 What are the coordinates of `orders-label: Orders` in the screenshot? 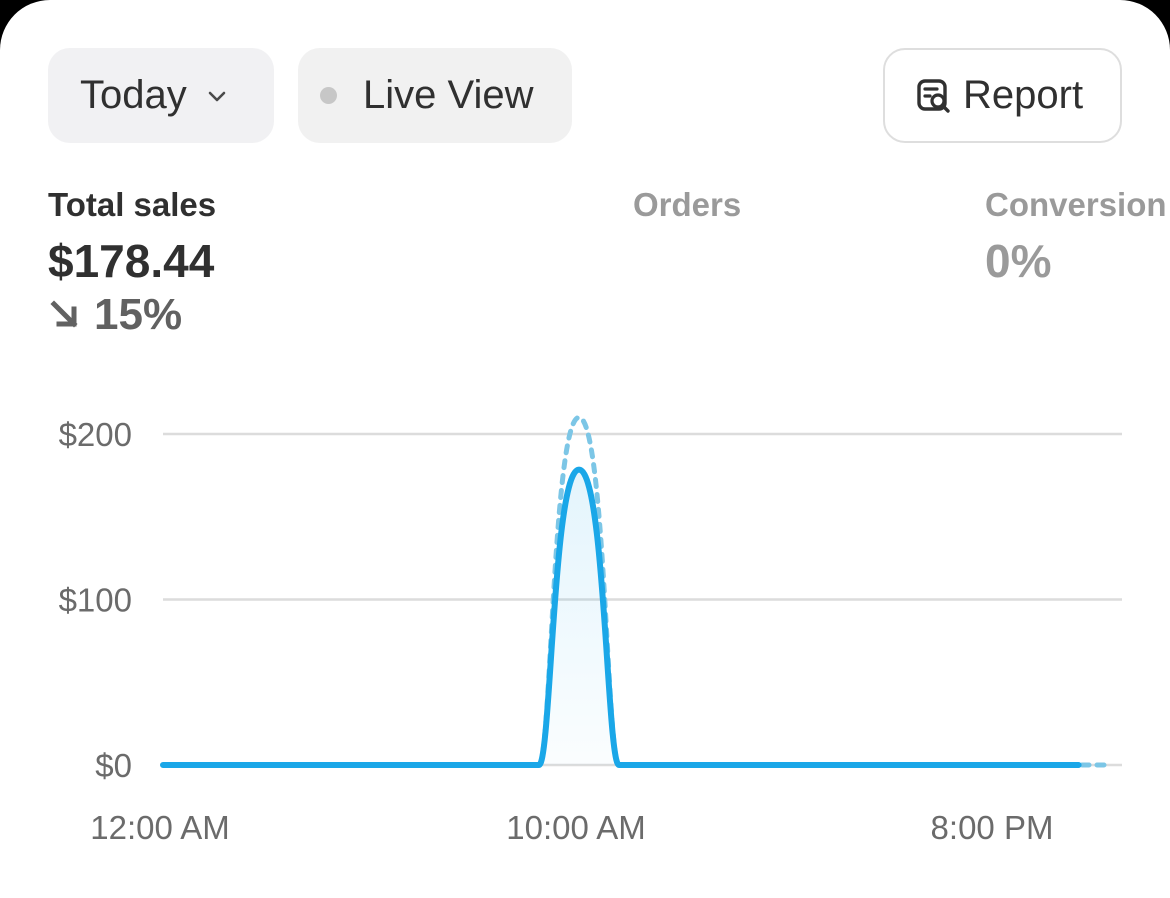 It's located at (687, 204).